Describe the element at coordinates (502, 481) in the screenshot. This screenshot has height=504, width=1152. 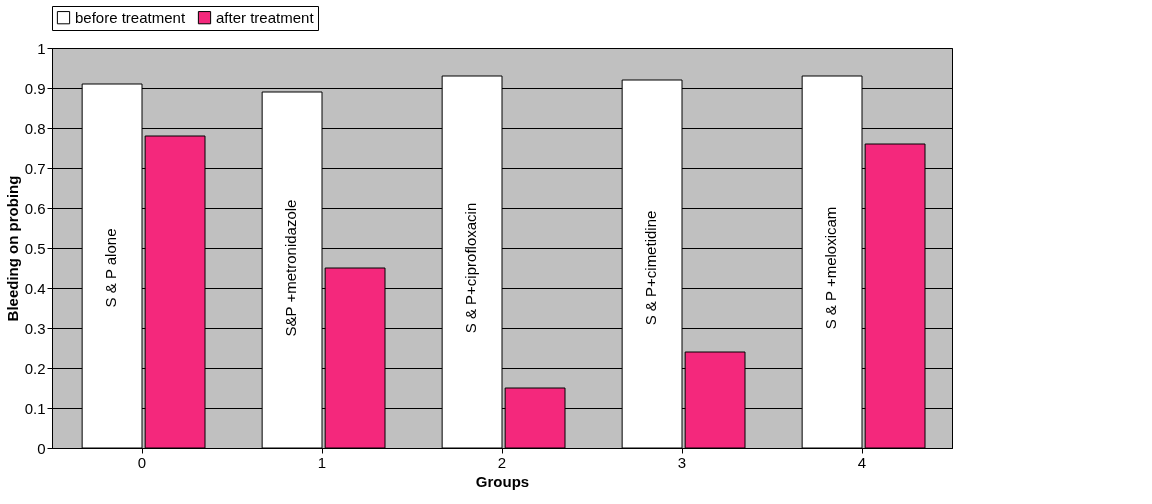
I see `x-axis-title: Groups` at that location.